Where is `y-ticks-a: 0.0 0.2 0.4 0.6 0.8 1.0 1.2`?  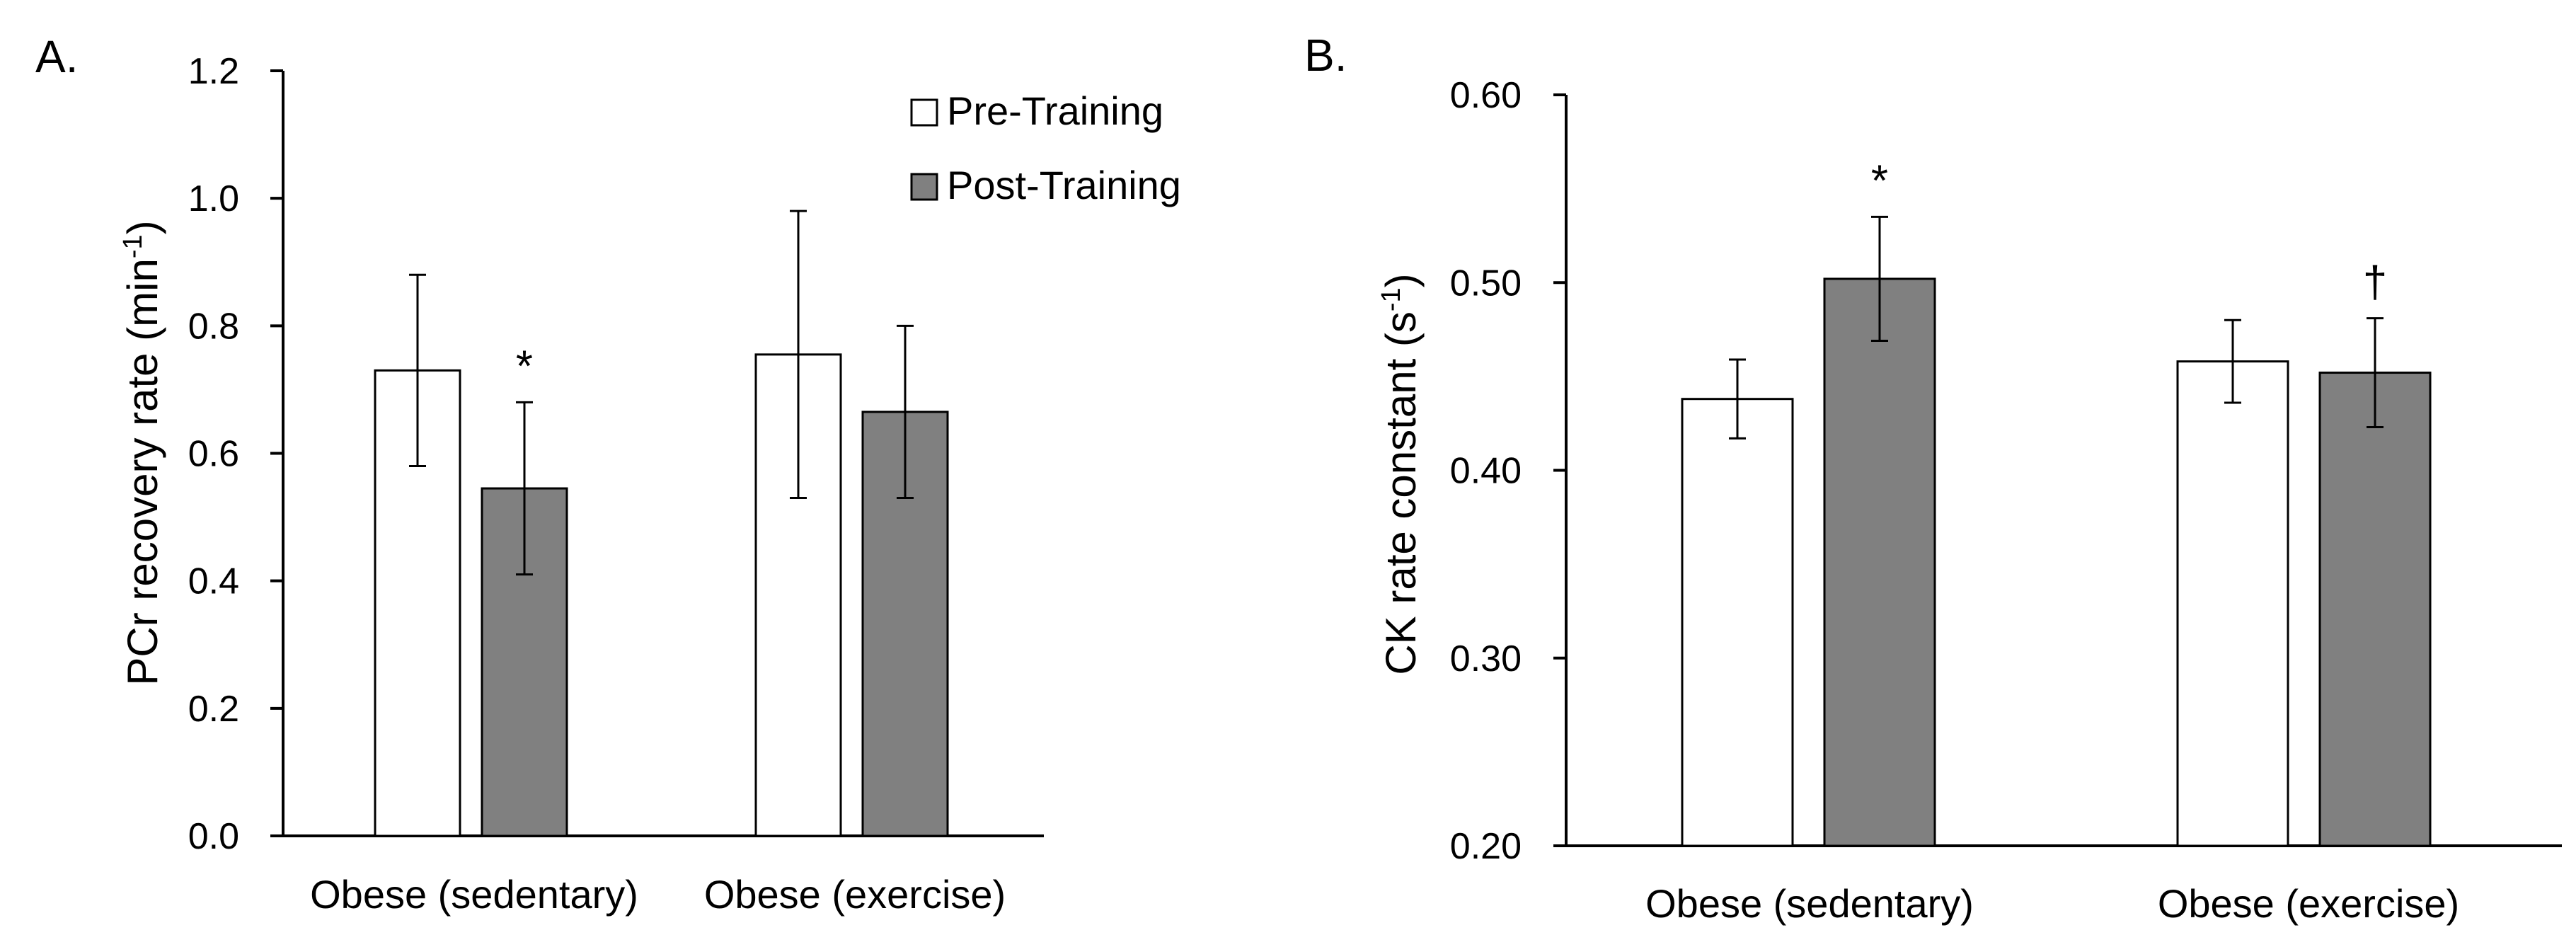
y-ticks-a: 0.0 0.2 0.4 0.6 0.8 1.0 1.2 is located at coordinates (236, 454).